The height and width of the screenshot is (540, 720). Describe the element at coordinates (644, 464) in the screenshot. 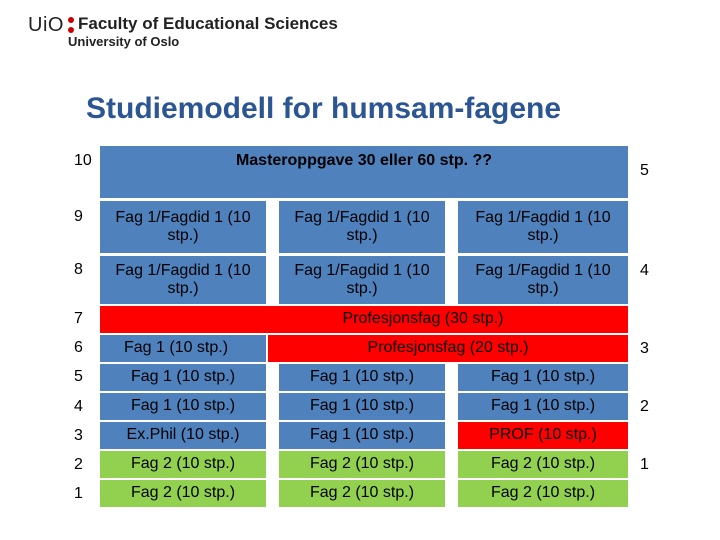

I see `right-number-1: 1` at that location.